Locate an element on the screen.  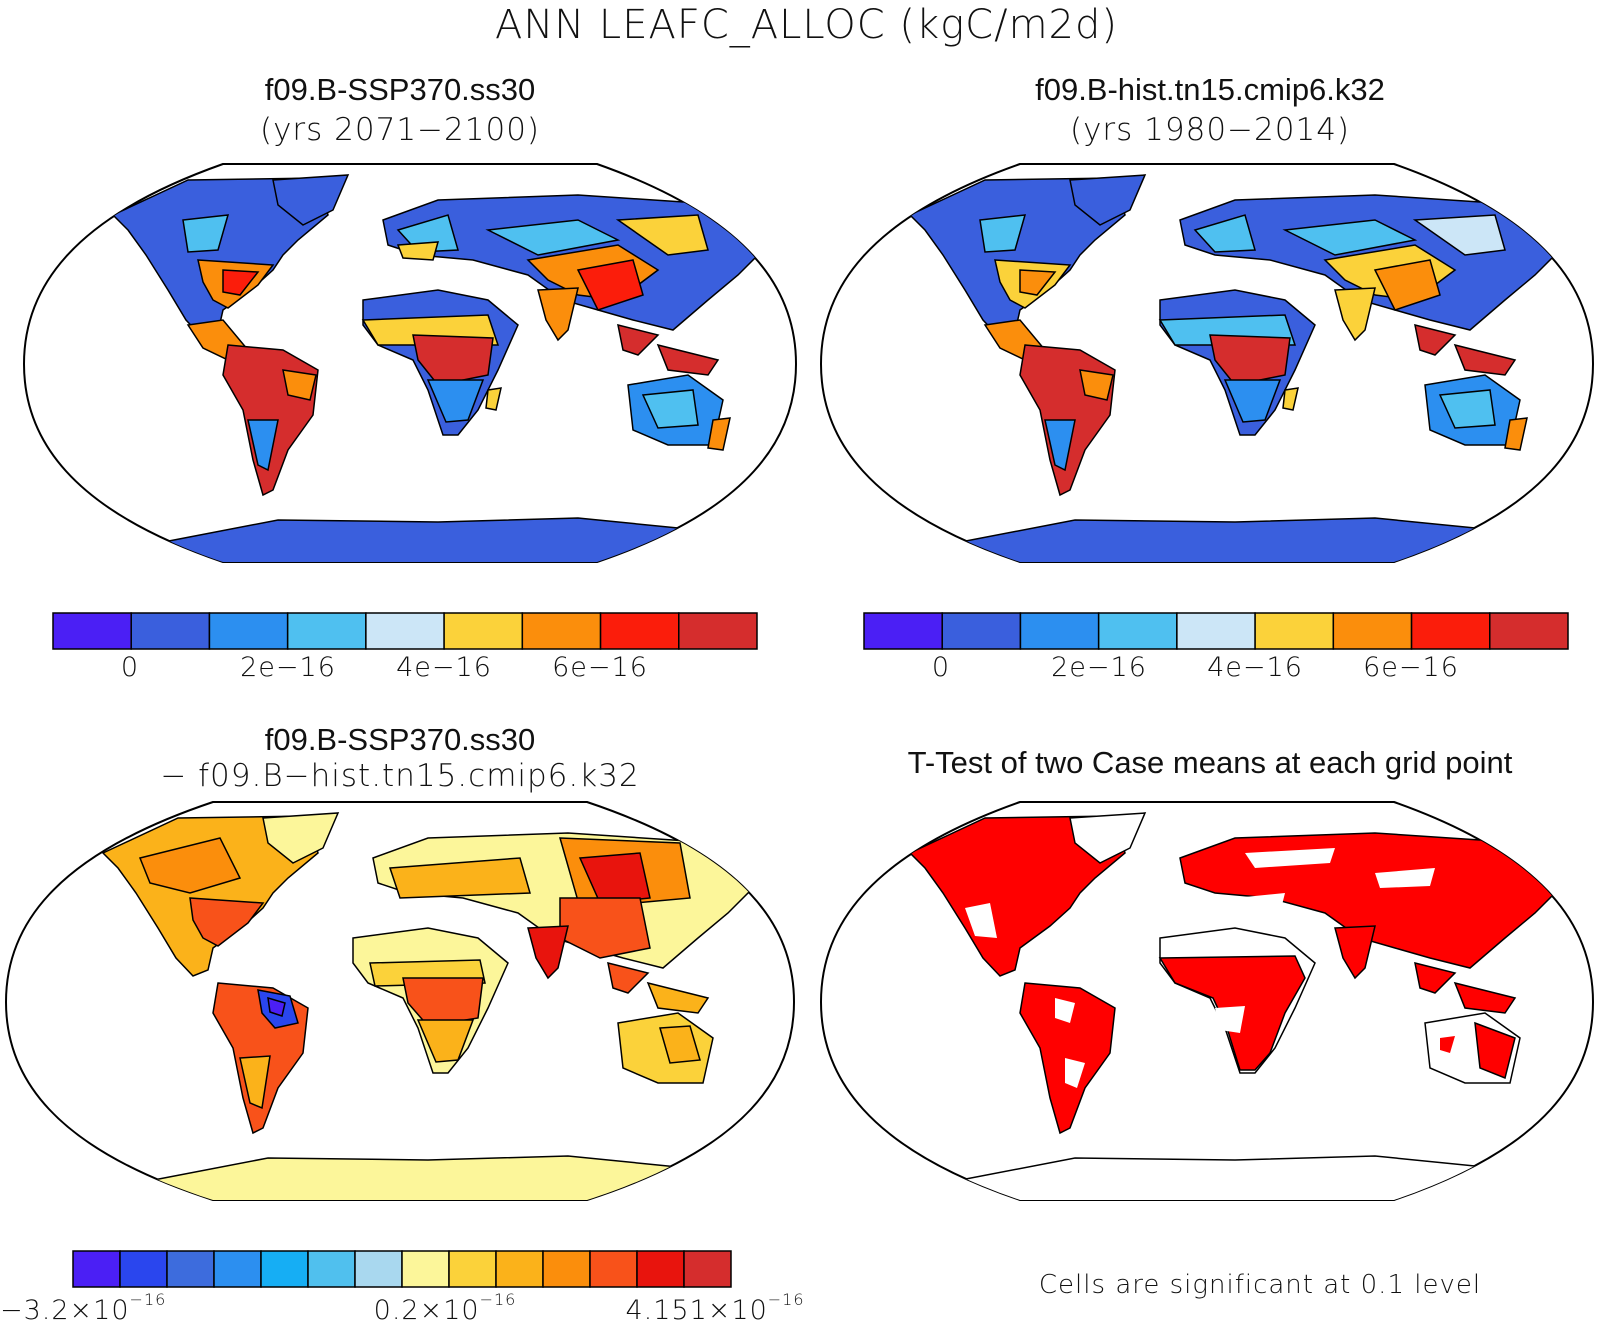
panel-bottom-left-case: f09.B-SSP370.ss30 is located at coordinates (400, 739).